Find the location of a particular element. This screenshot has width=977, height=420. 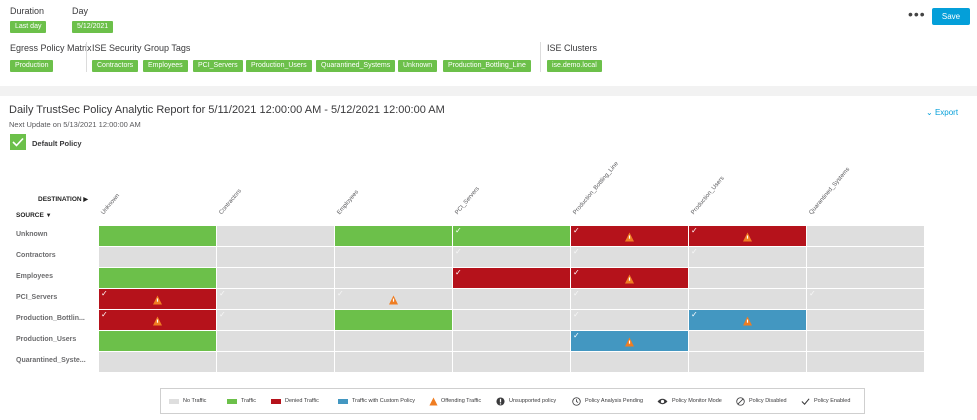

row-header-pci-servers: PCI_Servers is located at coordinates (37, 297).